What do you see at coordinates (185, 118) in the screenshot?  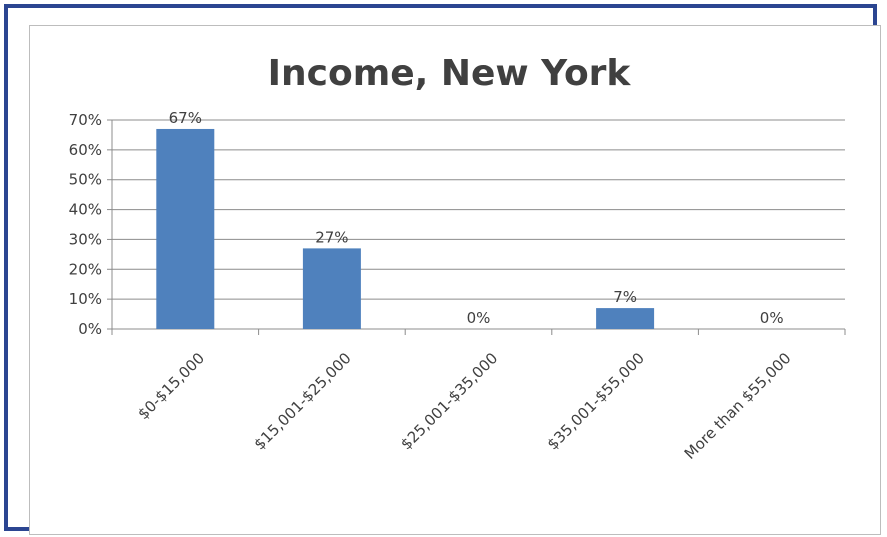 I see `data-label: 67%` at bounding box center [185, 118].